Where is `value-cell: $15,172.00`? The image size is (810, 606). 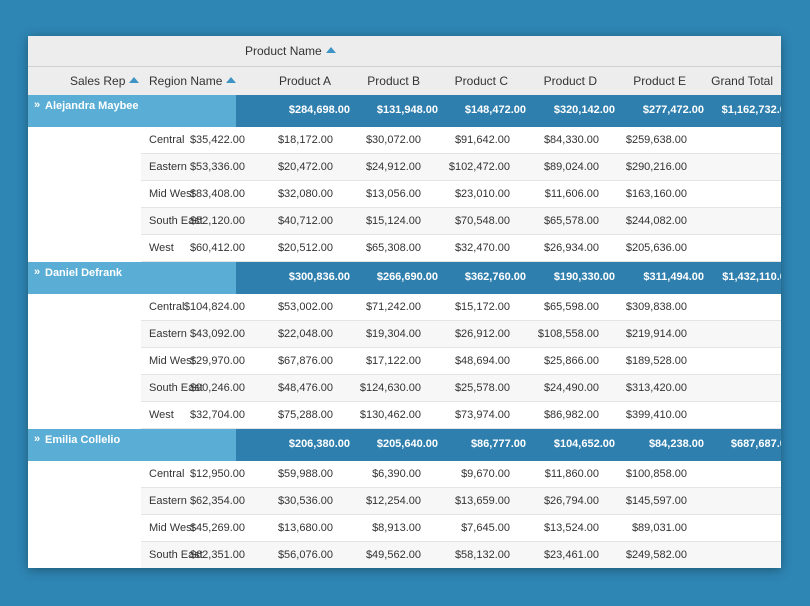 value-cell: $15,172.00 is located at coordinates (482, 307).